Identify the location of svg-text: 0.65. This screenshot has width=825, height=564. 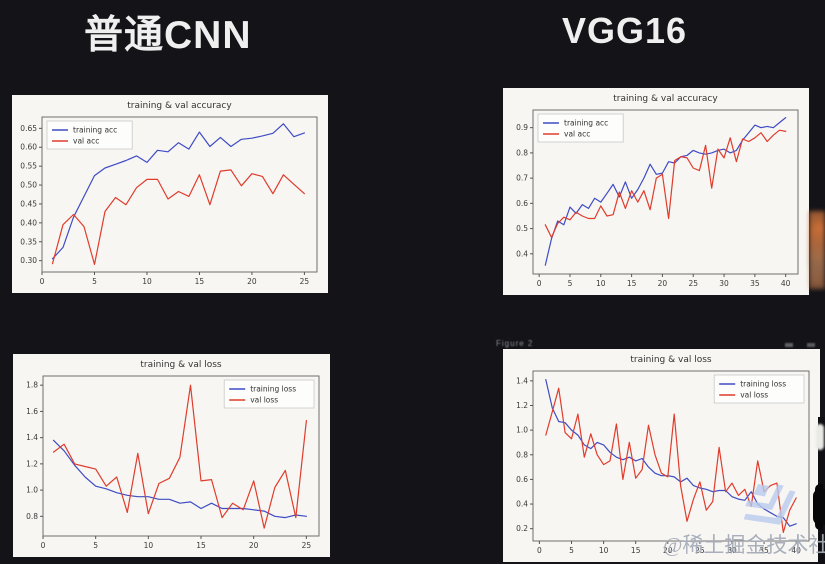
(28, 128).